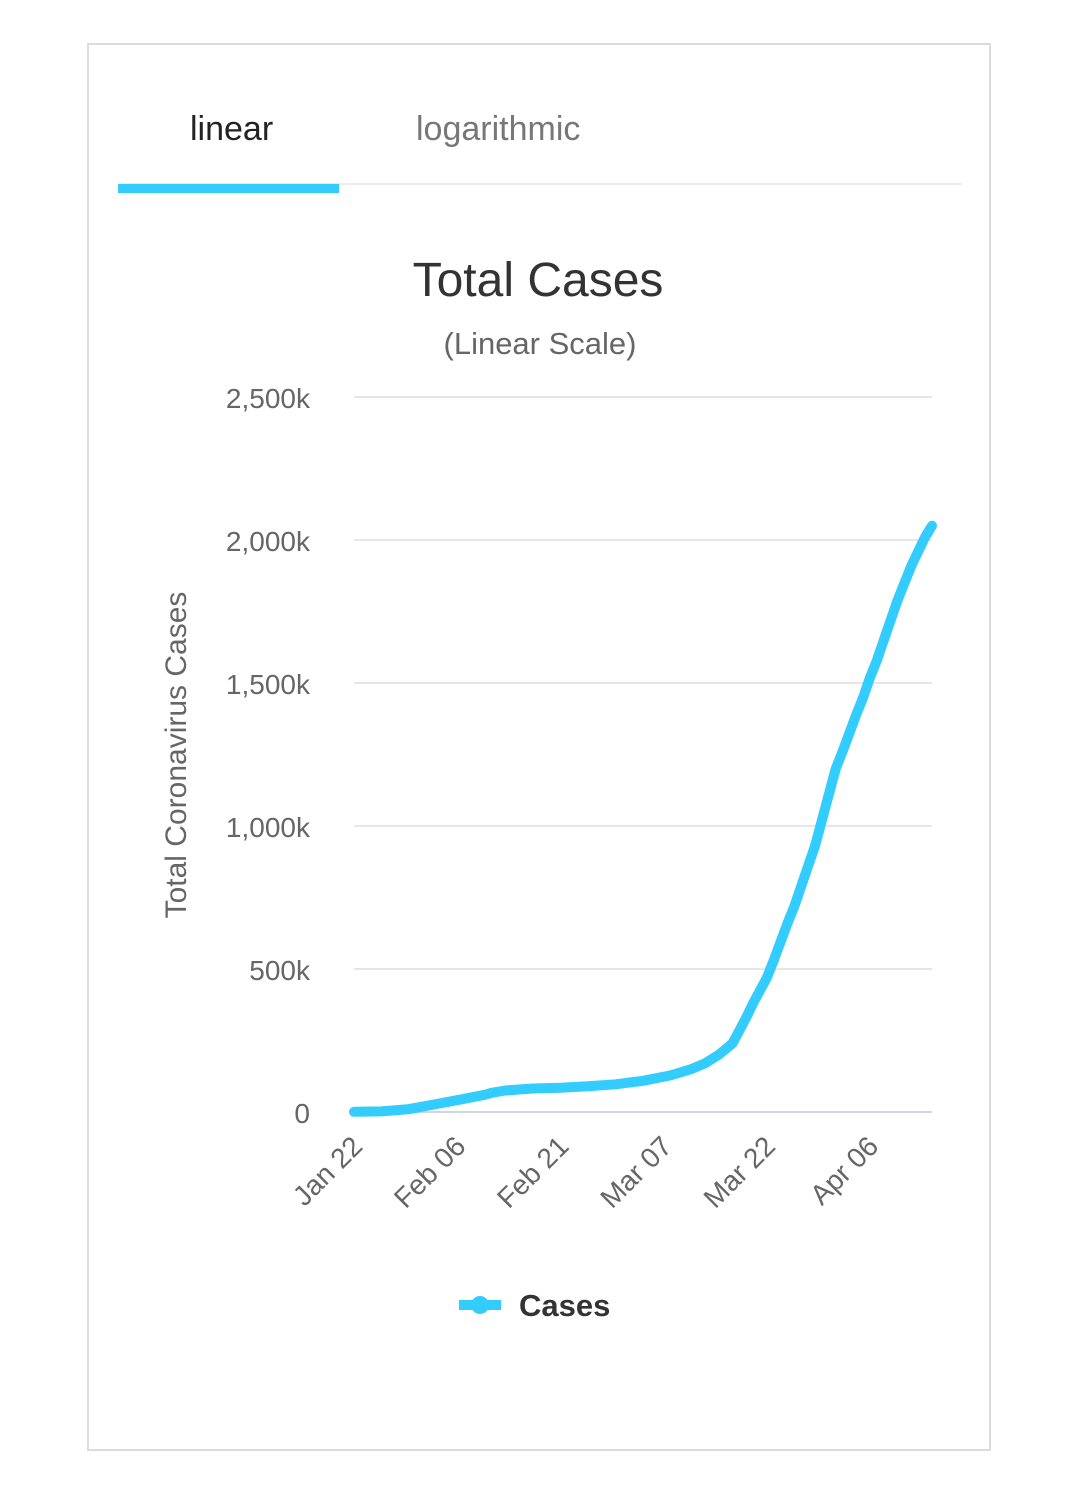 The width and height of the screenshot is (1080, 1488). What do you see at coordinates (176, 755) in the screenshot?
I see `y-axis-title: Total Coronavirus Cases` at bounding box center [176, 755].